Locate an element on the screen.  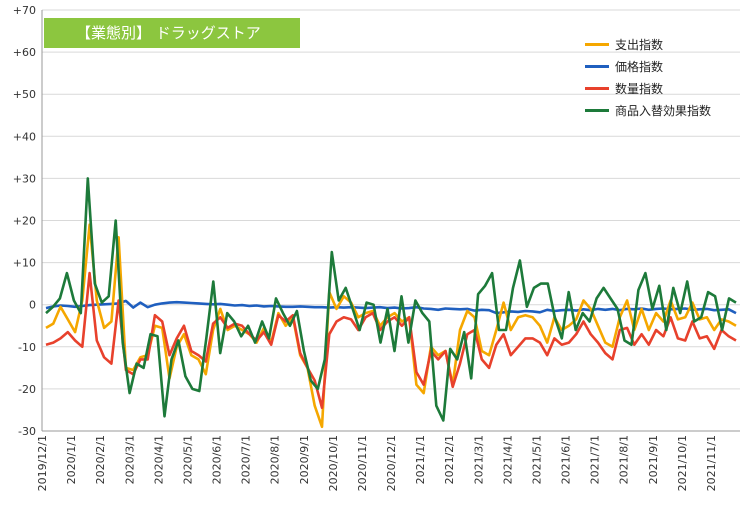
x-tick-label: 2021/8/1 is located at coordinates (624, 459).